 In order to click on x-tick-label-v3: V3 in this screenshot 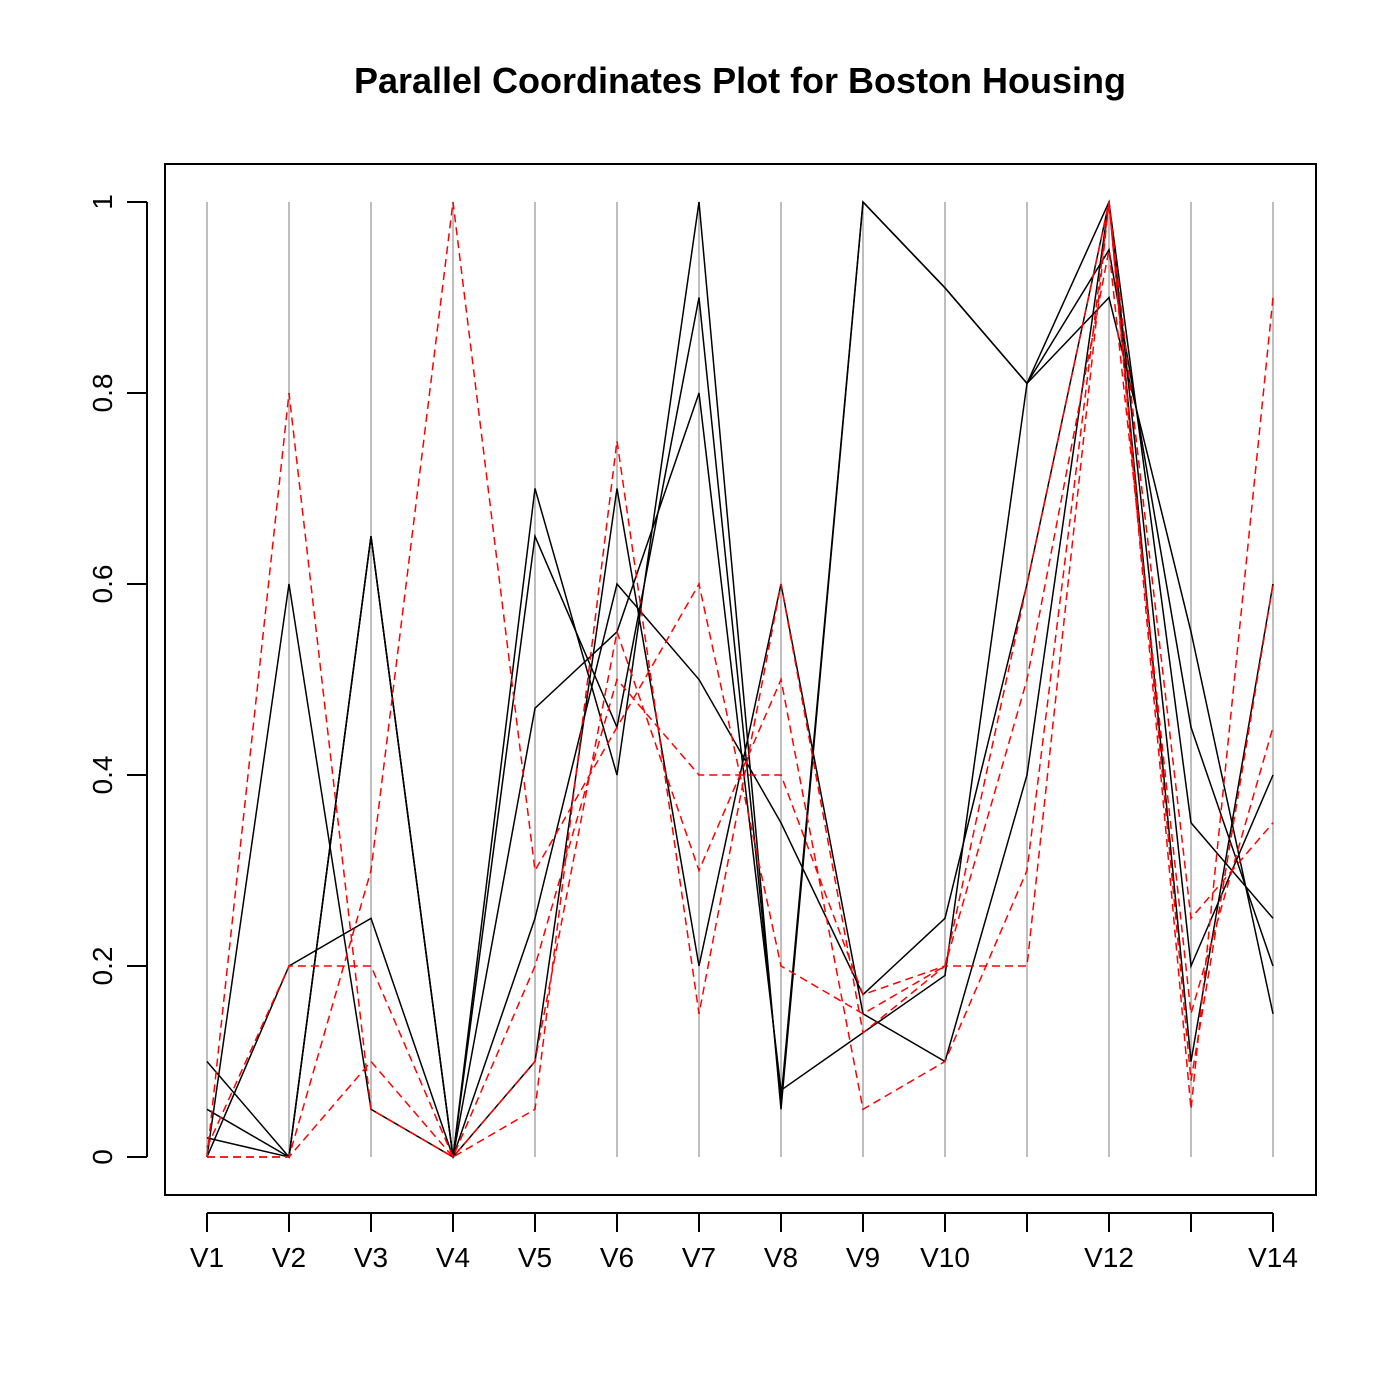, I will do `click(371, 1257)`.